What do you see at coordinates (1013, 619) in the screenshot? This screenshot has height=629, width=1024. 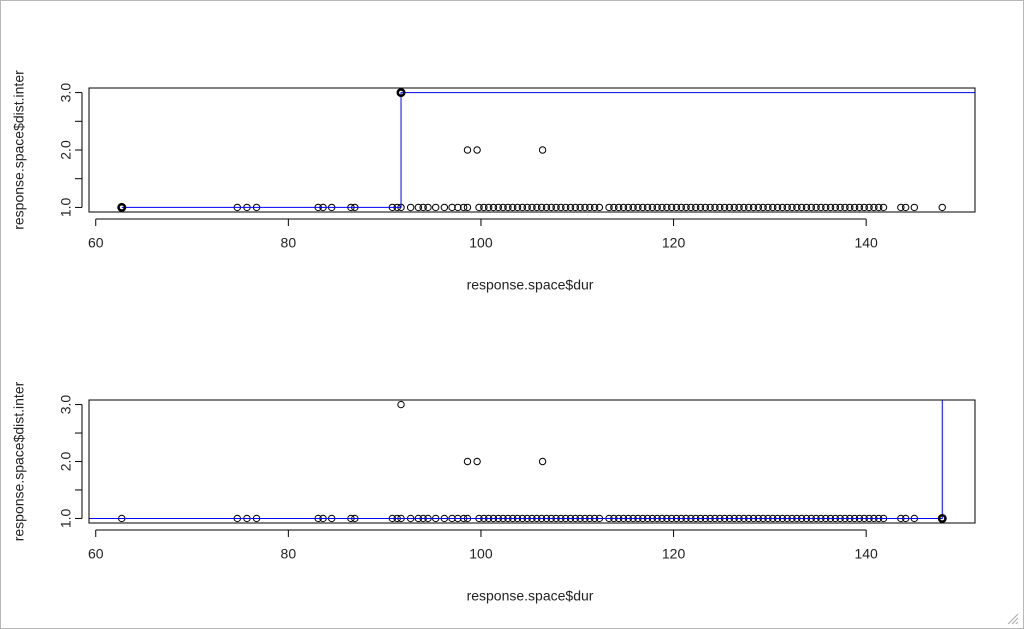 I see `resize-grip` at bounding box center [1013, 619].